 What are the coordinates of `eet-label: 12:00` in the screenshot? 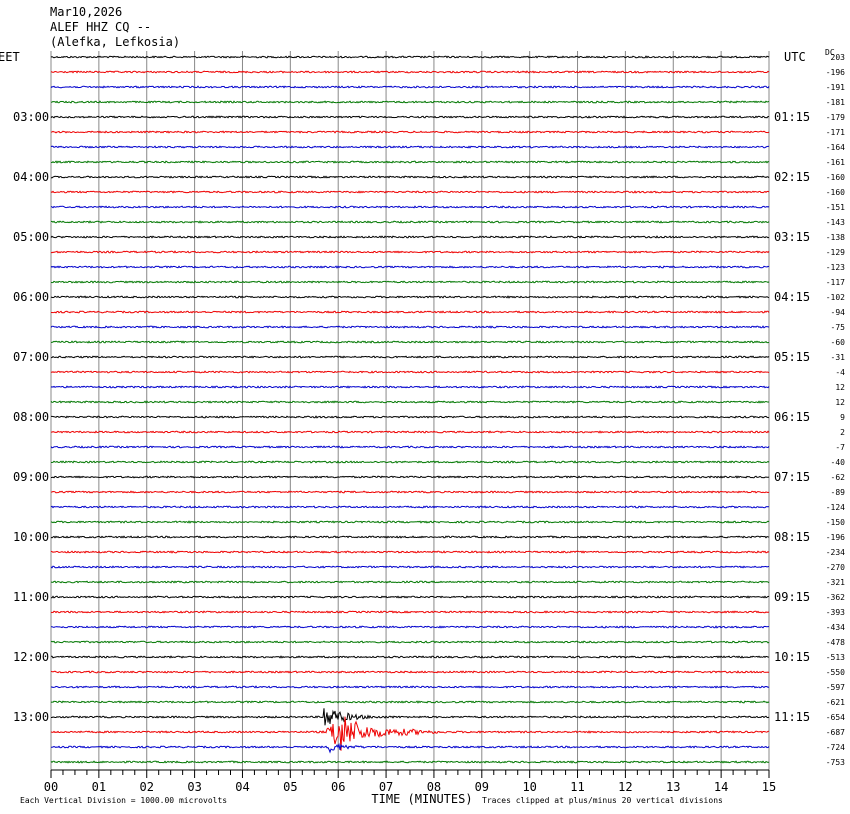 It's located at (31, 657).